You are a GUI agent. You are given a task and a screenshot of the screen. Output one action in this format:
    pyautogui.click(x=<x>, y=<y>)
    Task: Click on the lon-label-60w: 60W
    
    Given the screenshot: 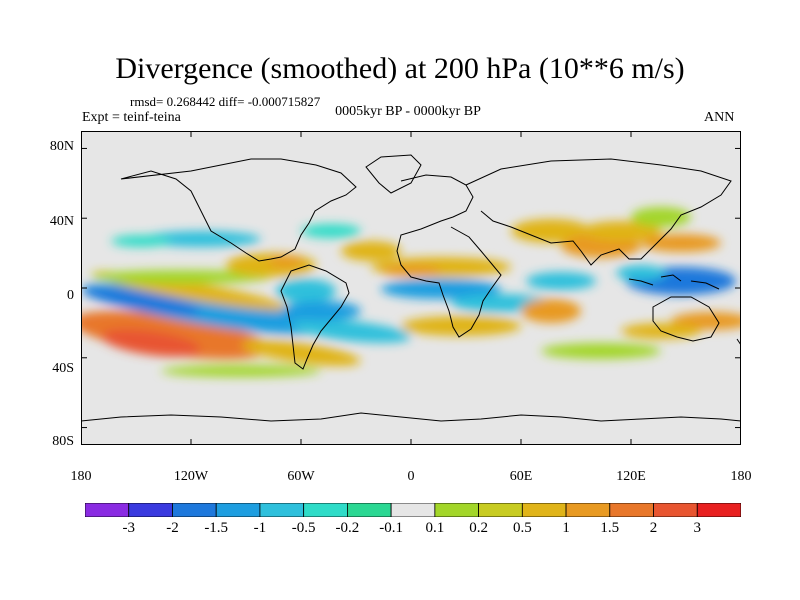 What is the action you would take?
    pyautogui.click(x=301, y=476)
    